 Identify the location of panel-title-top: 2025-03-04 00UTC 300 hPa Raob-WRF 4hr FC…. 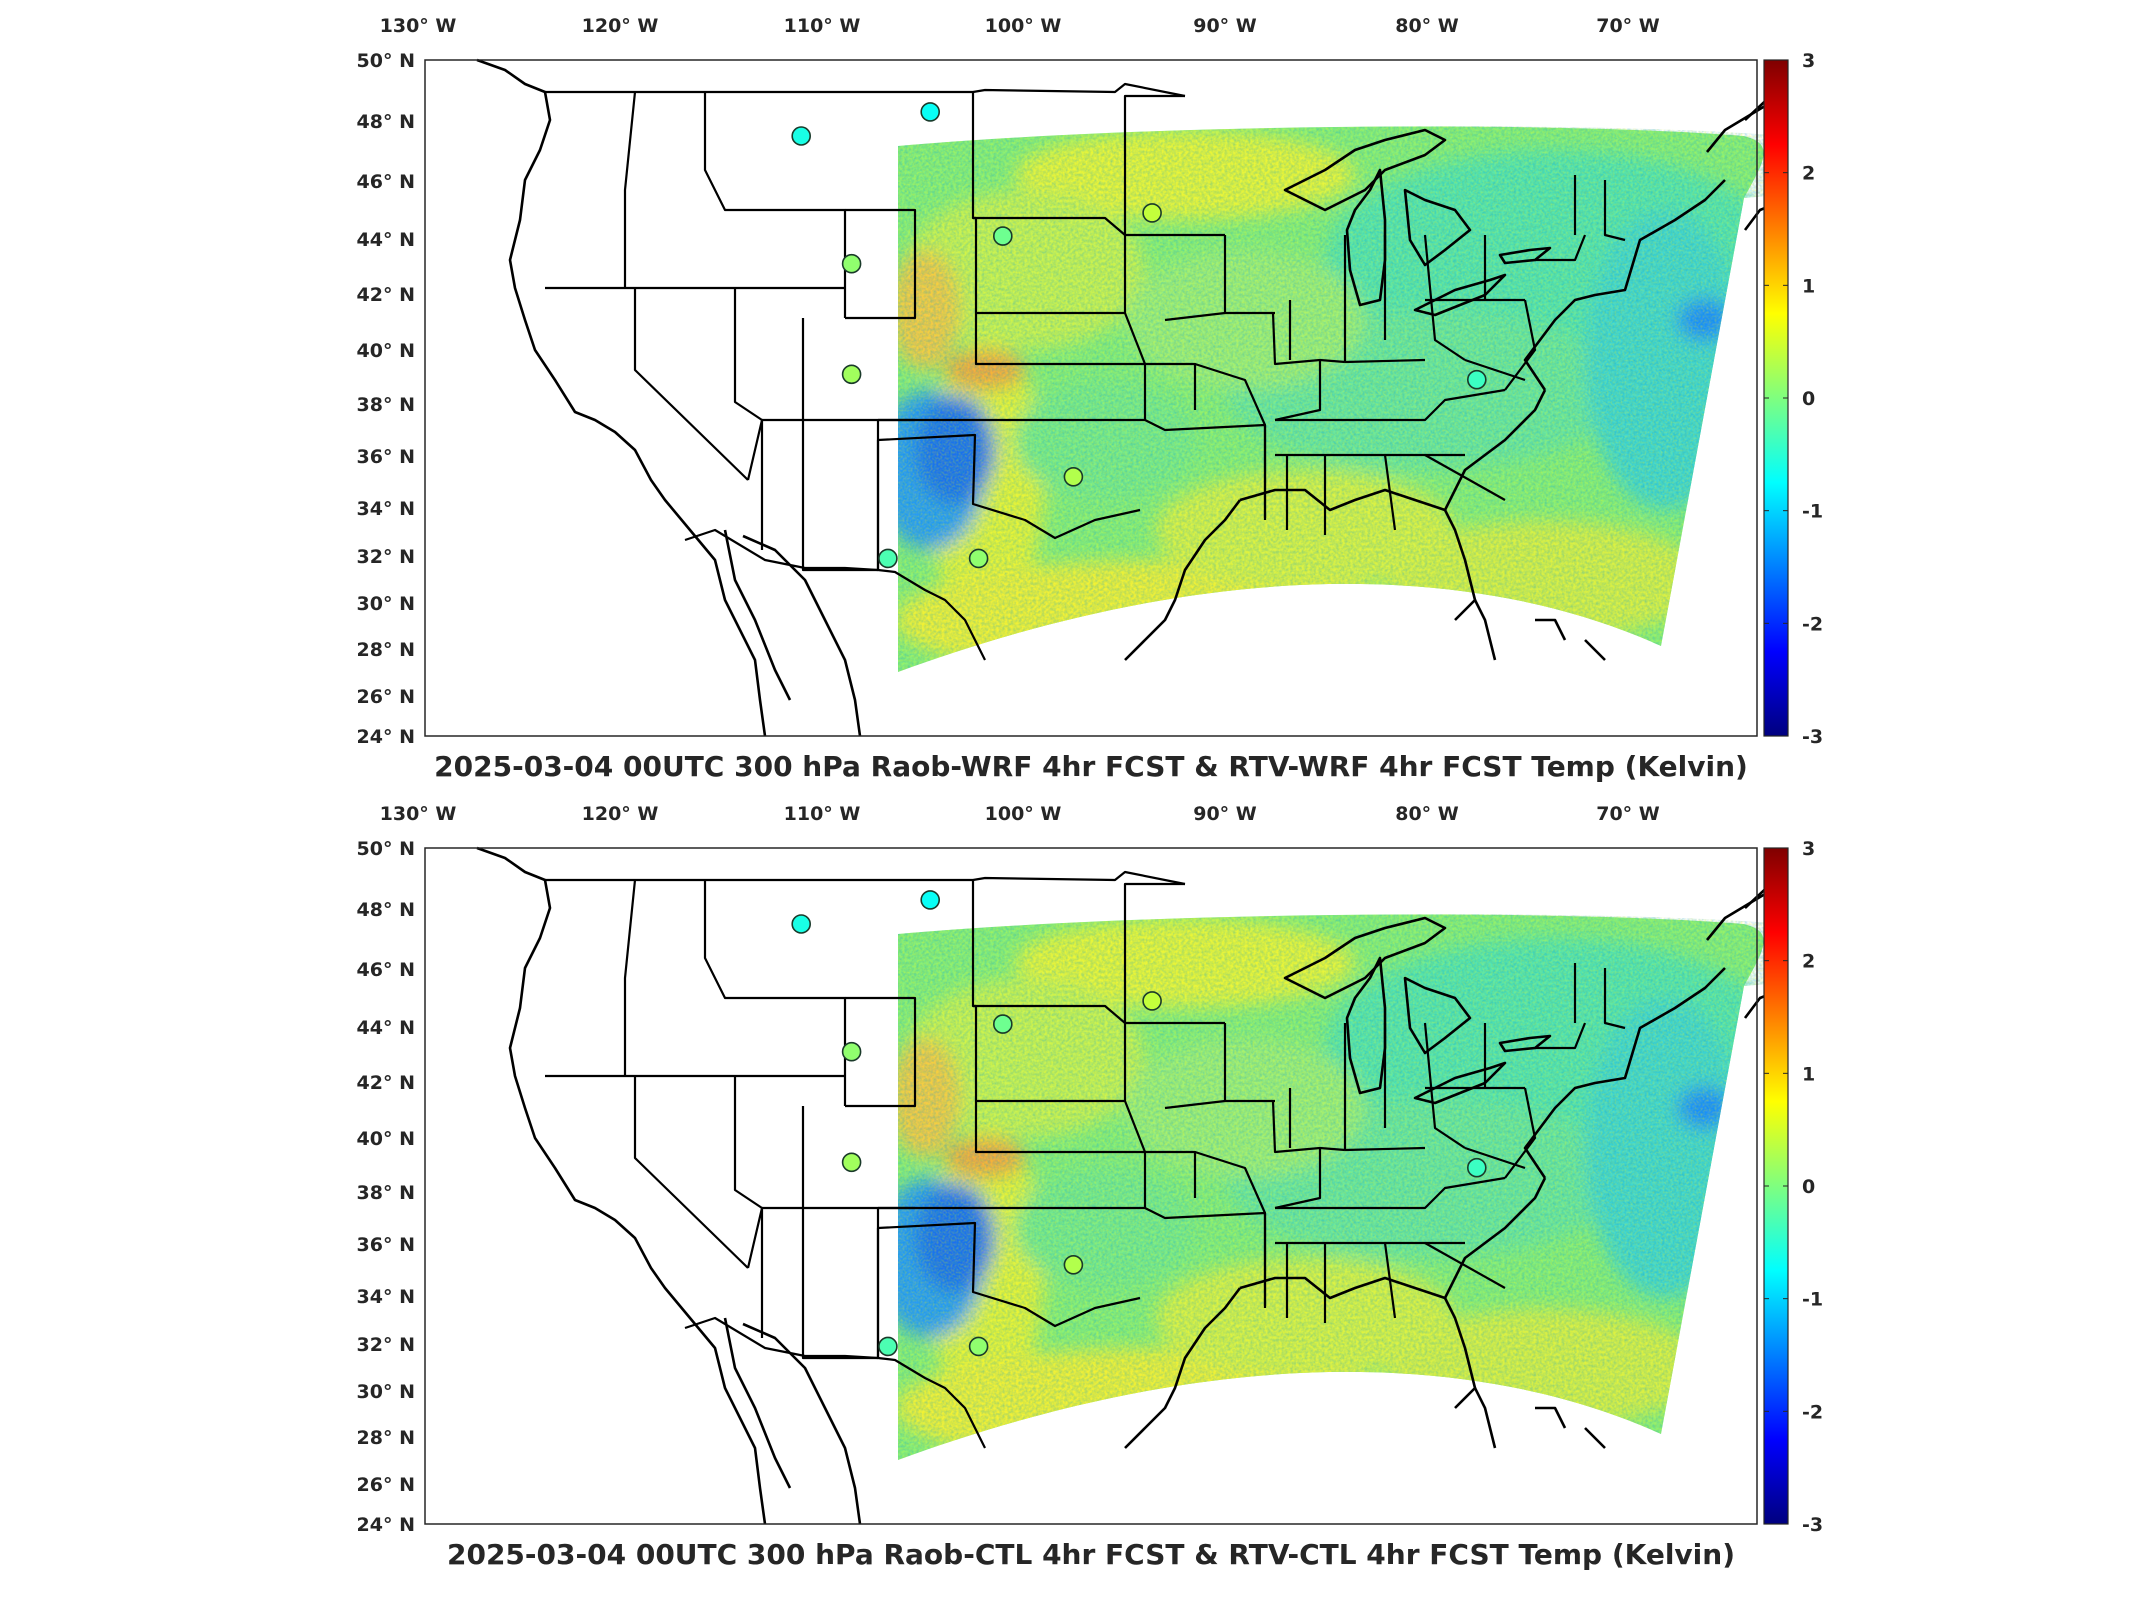
(1091, 766).